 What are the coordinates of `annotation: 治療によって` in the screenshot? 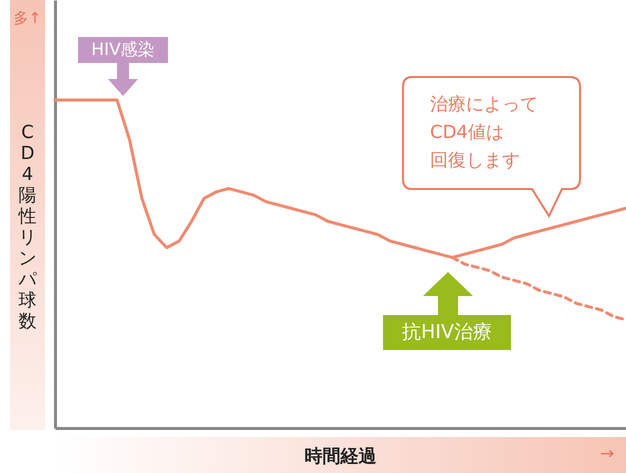 It's located at (484, 105).